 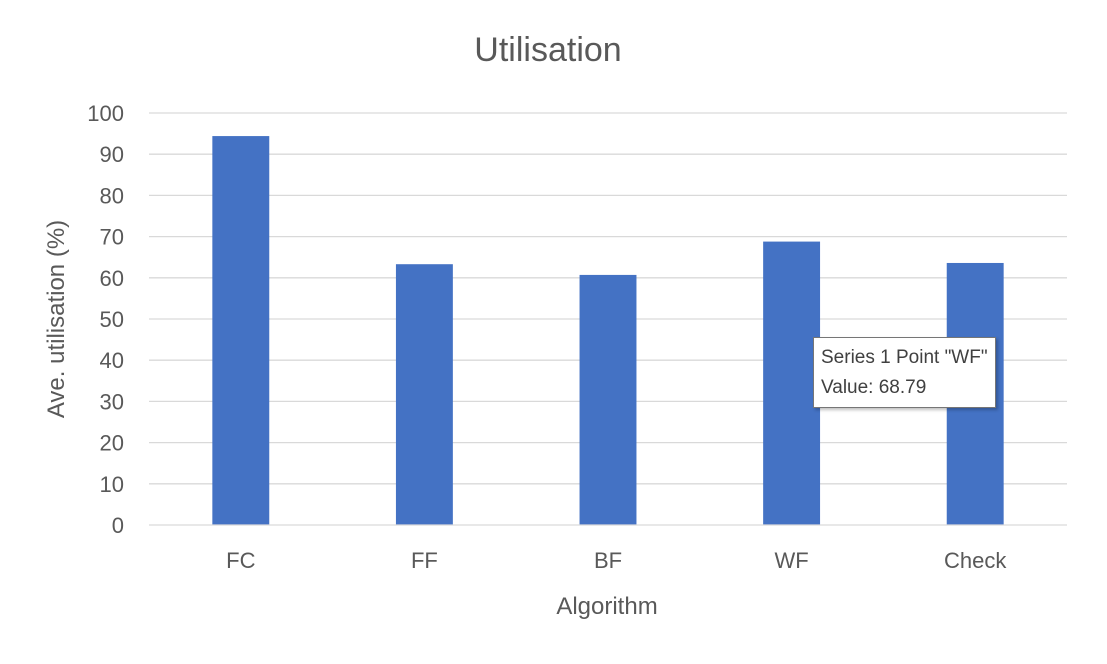 What do you see at coordinates (241, 330) in the screenshot?
I see `bar-fc` at bounding box center [241, 330].